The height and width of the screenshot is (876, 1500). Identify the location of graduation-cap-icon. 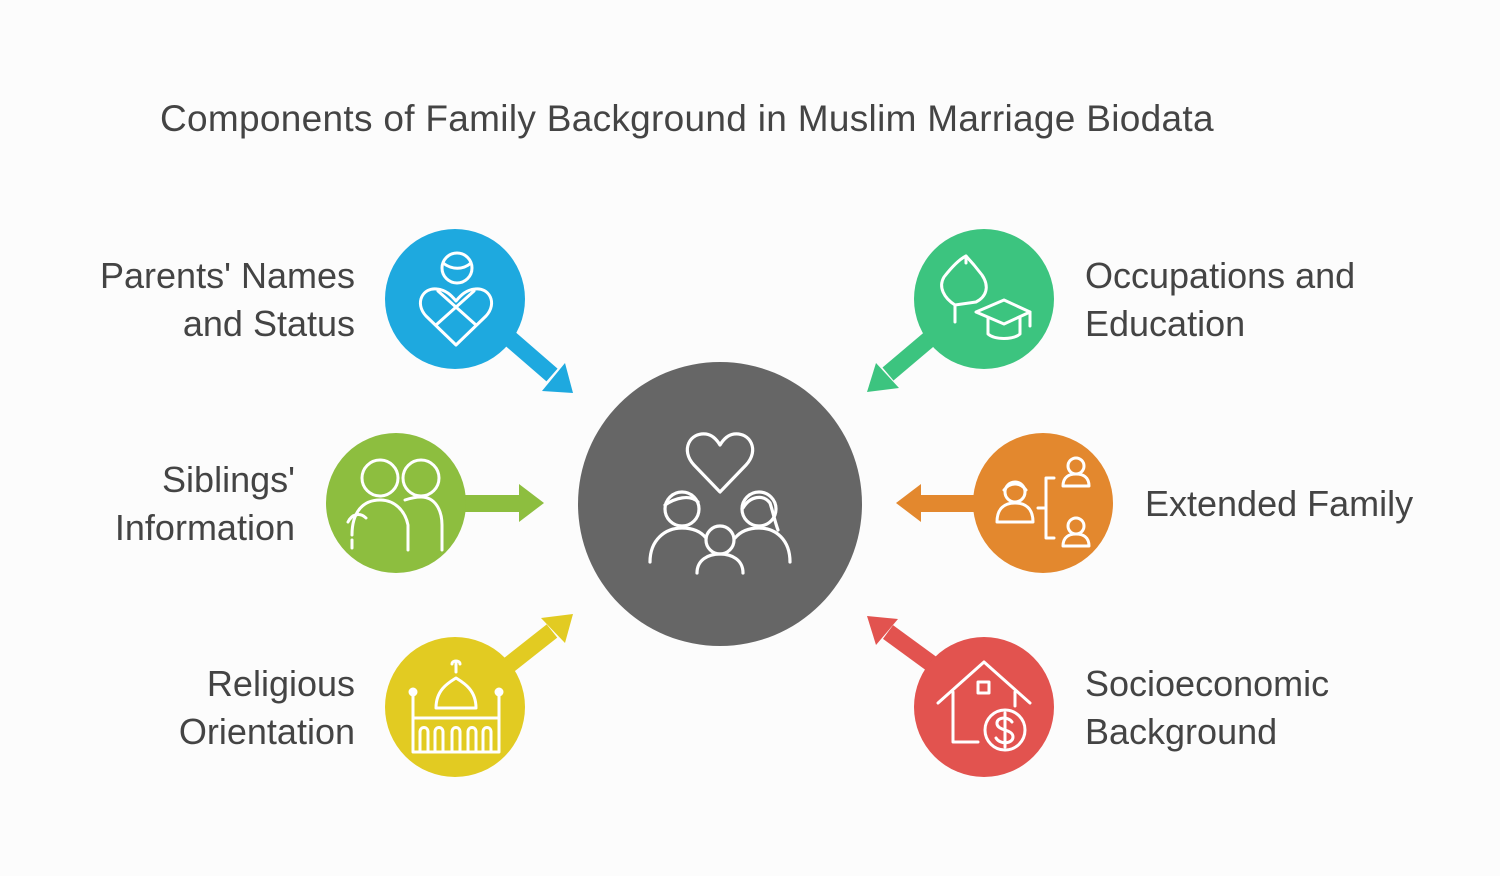
(986, 297).